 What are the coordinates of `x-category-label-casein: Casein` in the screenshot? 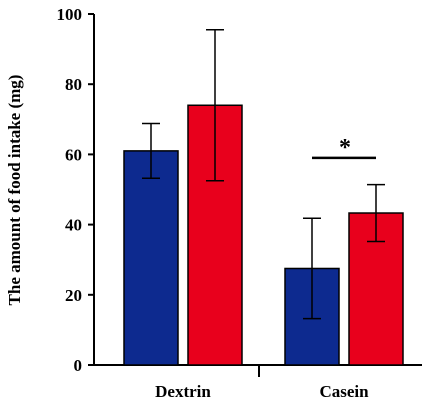 It's located at (344, 391).